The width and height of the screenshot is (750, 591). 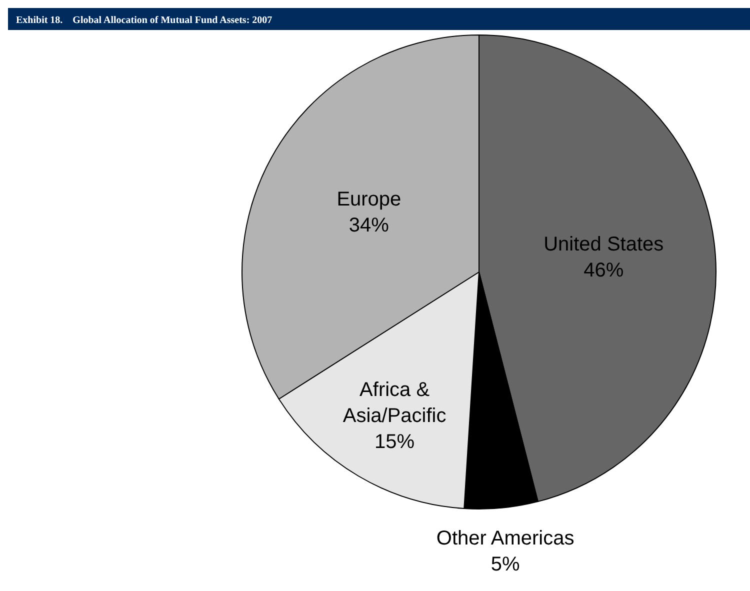 What do you see at coordinates (394, 402) in the screenshot?
I see `slice-label: Africa & Asia/Pacific` at bounding box center [394, 402].